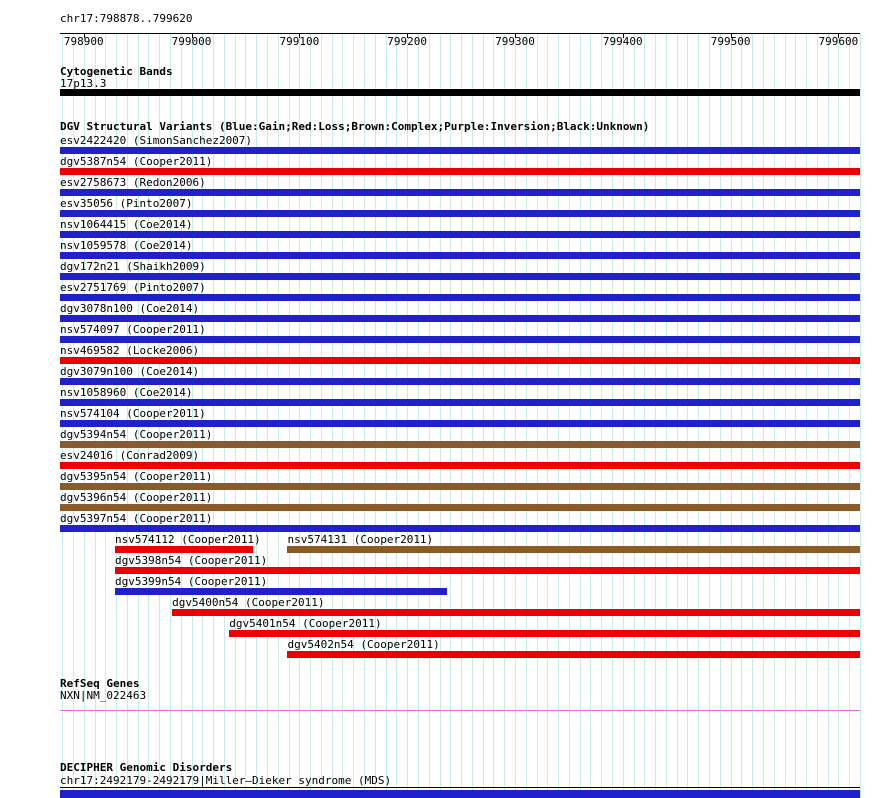  I want to click on variant-label: esv2422420 (SimonSanchez2007), so click(156, 140).